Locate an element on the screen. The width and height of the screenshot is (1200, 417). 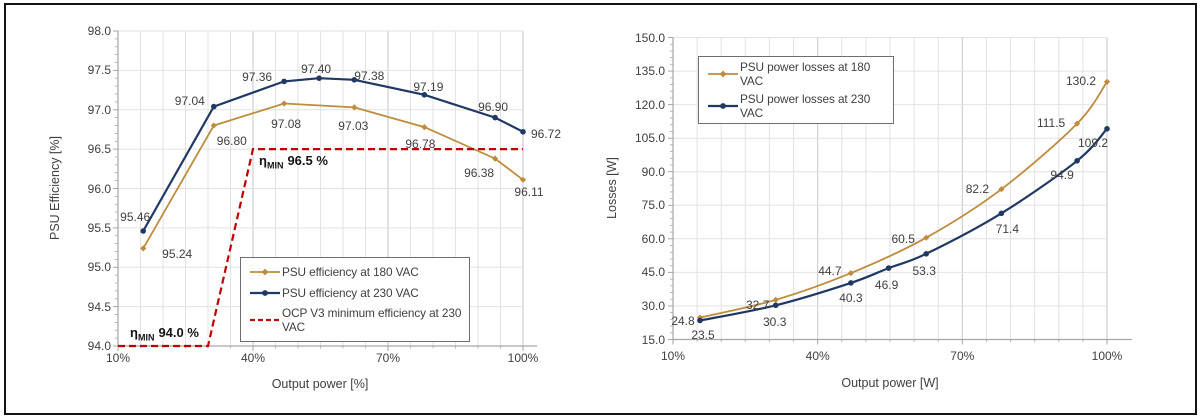
y-tick-label: 60.0 is located at coordinates (653, 238).